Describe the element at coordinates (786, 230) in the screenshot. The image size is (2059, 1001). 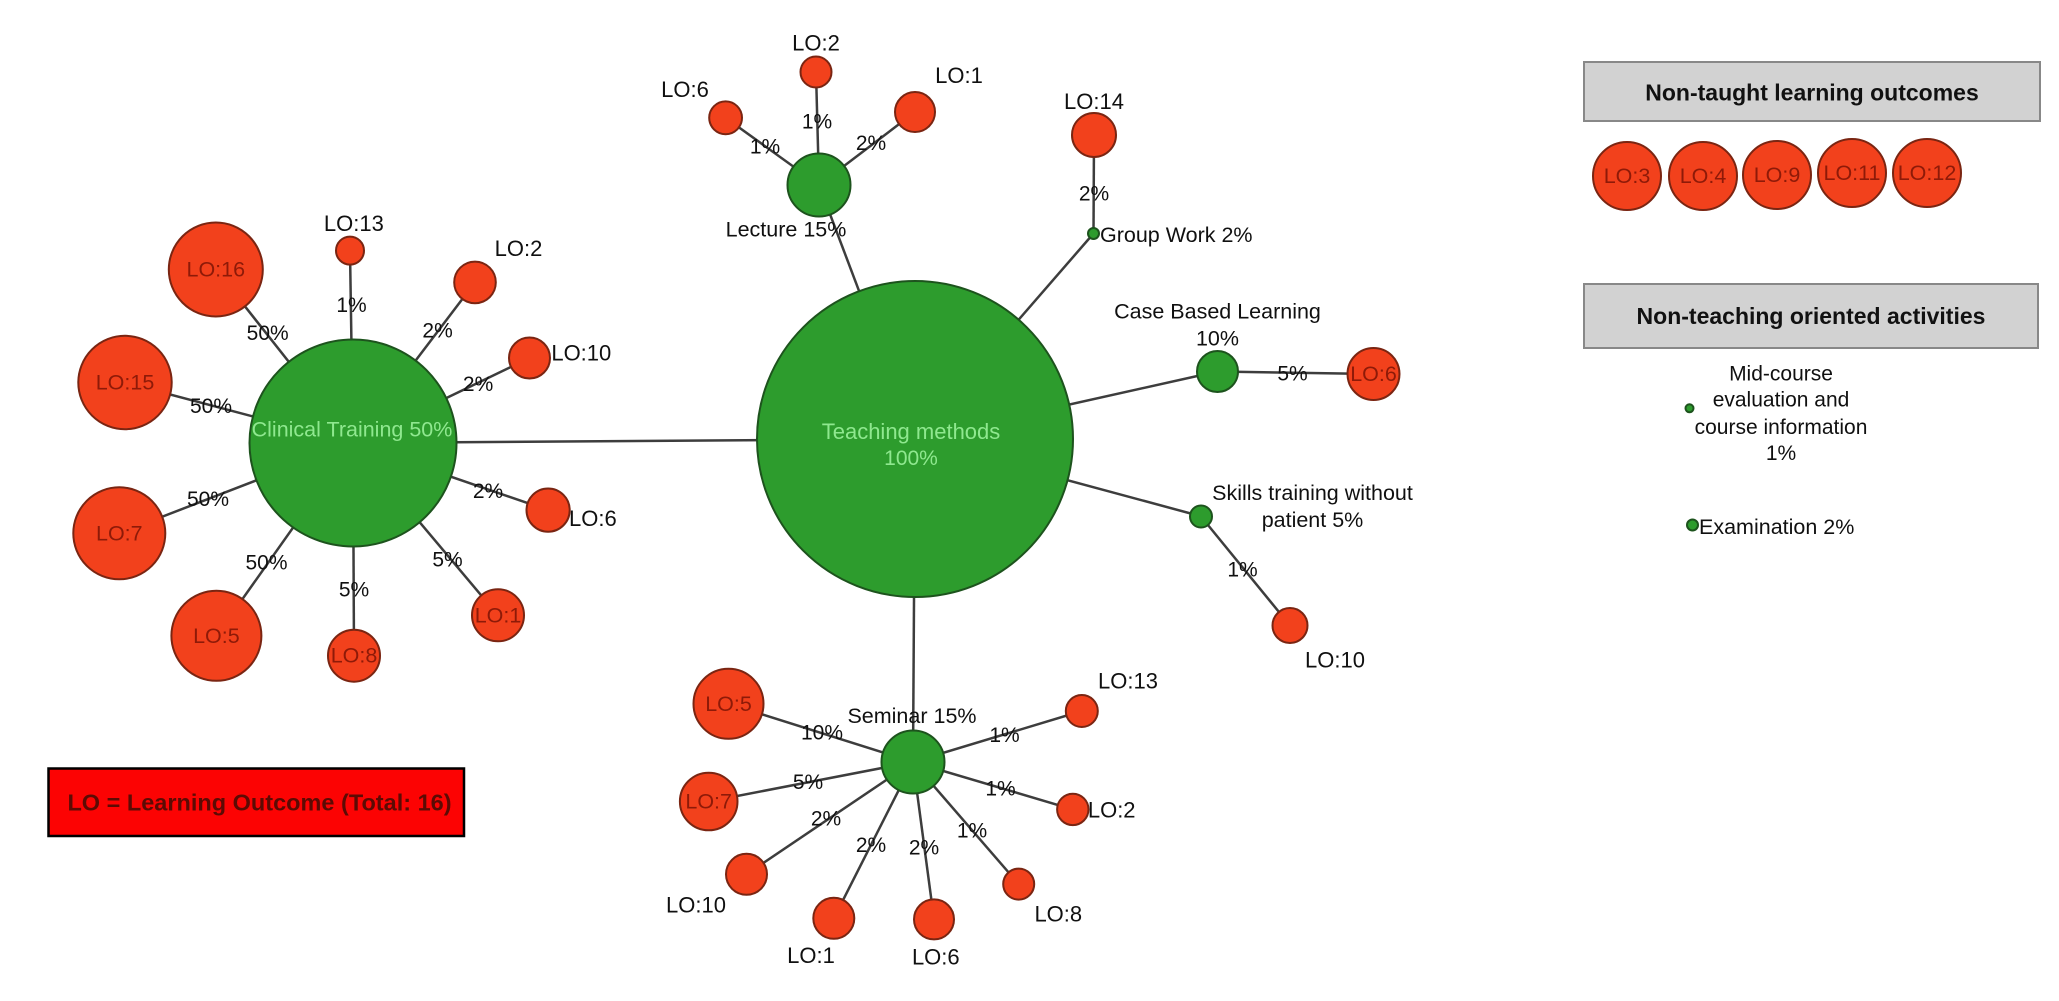
I see `svg-text: Lecture 15%` at that location.